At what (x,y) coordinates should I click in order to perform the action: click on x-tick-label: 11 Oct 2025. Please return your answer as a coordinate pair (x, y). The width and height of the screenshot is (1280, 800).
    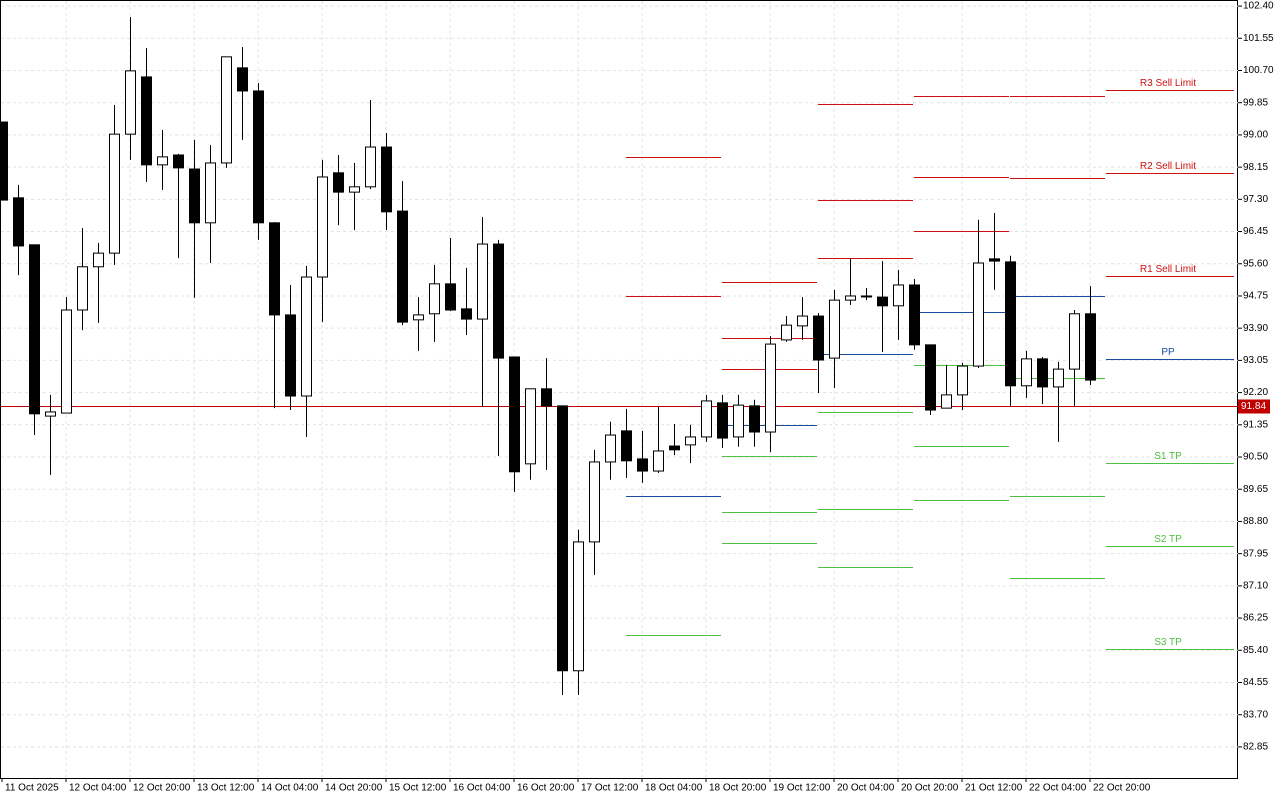
    Looking at the image, I should click on (32, 788).